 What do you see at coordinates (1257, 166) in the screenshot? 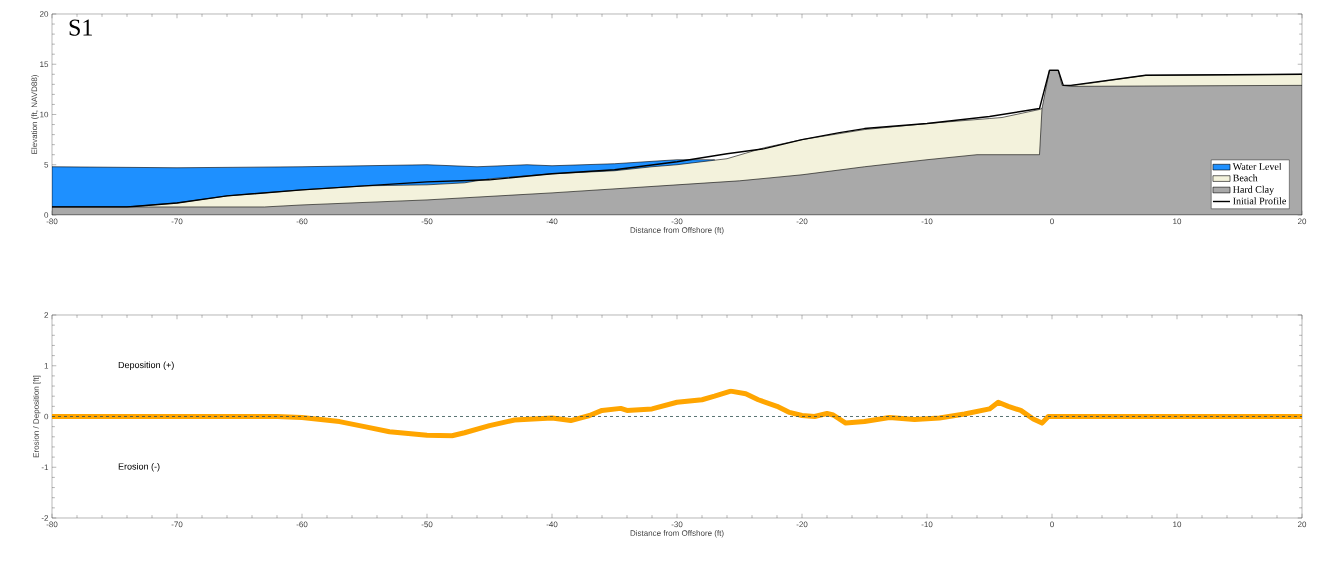
I see `legend-label: Water Level` at bounding box center [1257, 166].